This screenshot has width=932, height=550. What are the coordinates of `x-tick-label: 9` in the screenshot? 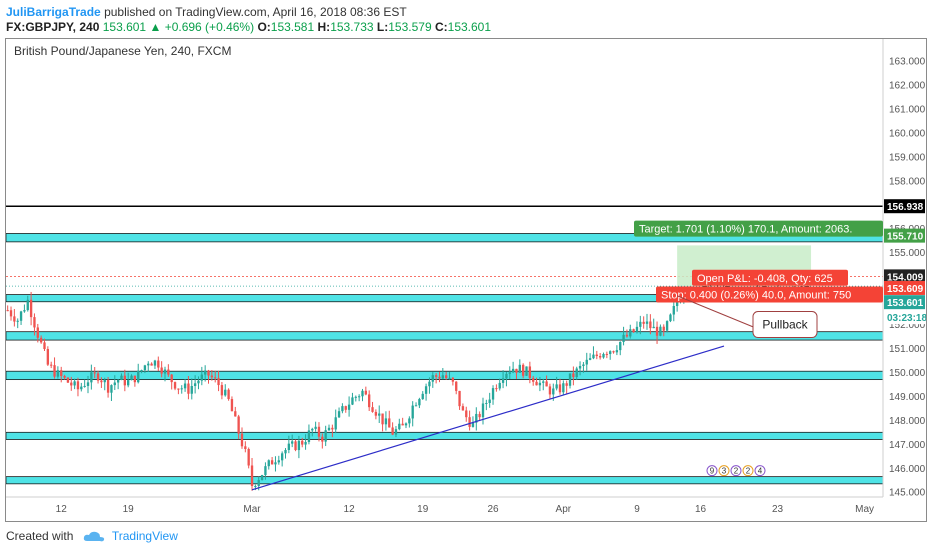 It's located at (637, 509).